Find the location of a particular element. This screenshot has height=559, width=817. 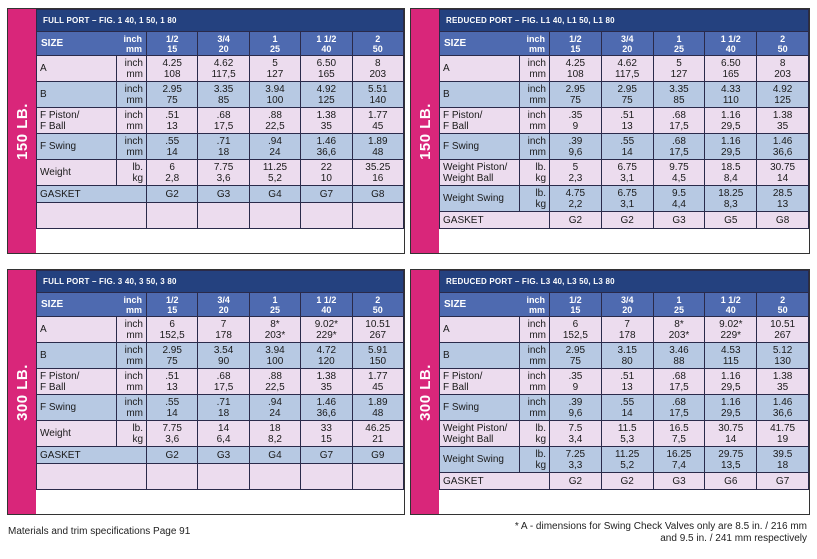

value-cell: 35.25 16 is located at coordinates (378, 172).